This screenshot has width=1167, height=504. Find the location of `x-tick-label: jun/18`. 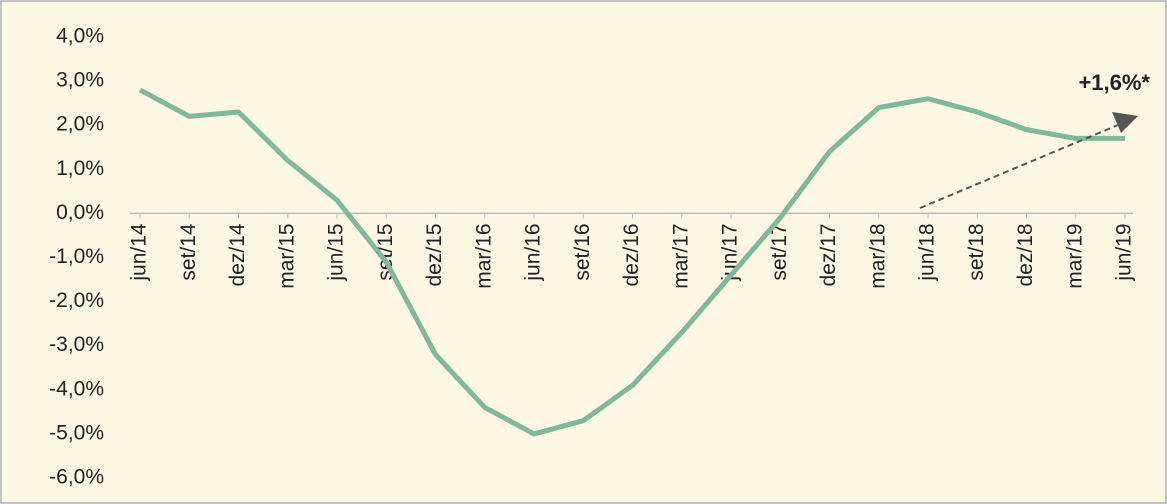

x-tick-label: jun/18 is located at coordinates (927, 252).